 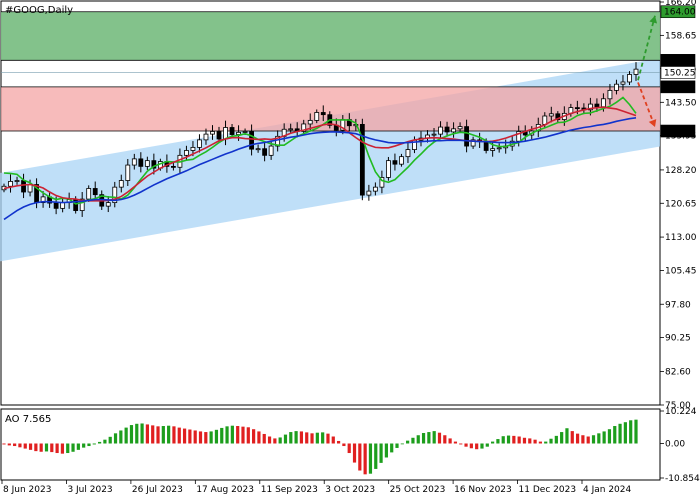 What do you see at coordinates (157, 490) in the screenshot?
I see `time-tick-label: 26 Jul 2023` at bounding box center [157, 490].